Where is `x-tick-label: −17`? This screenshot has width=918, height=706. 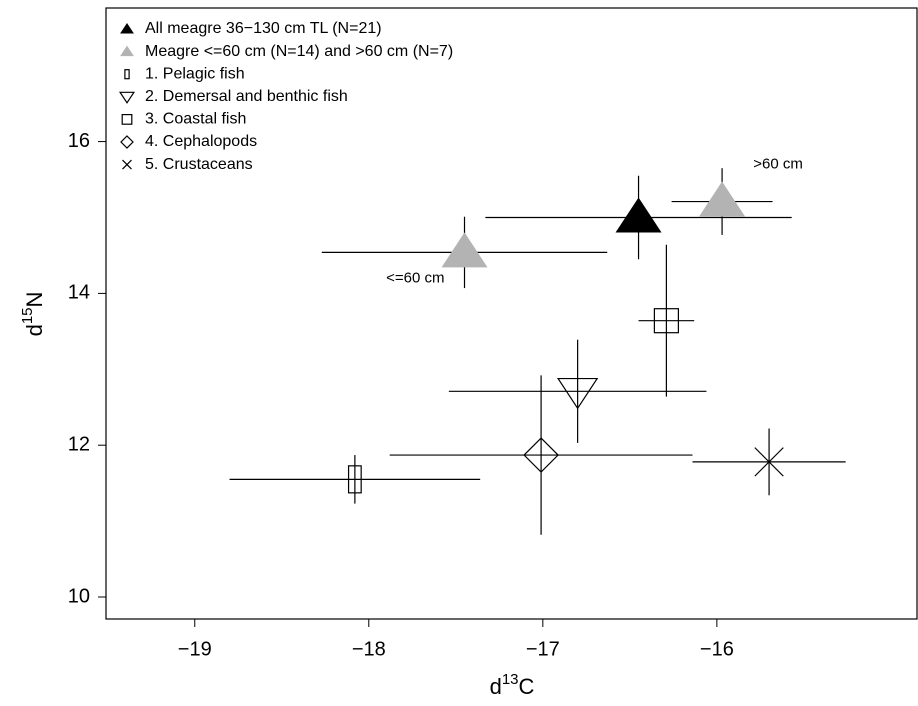
x-tick-label: −17 is located at coordinates (543, 649).